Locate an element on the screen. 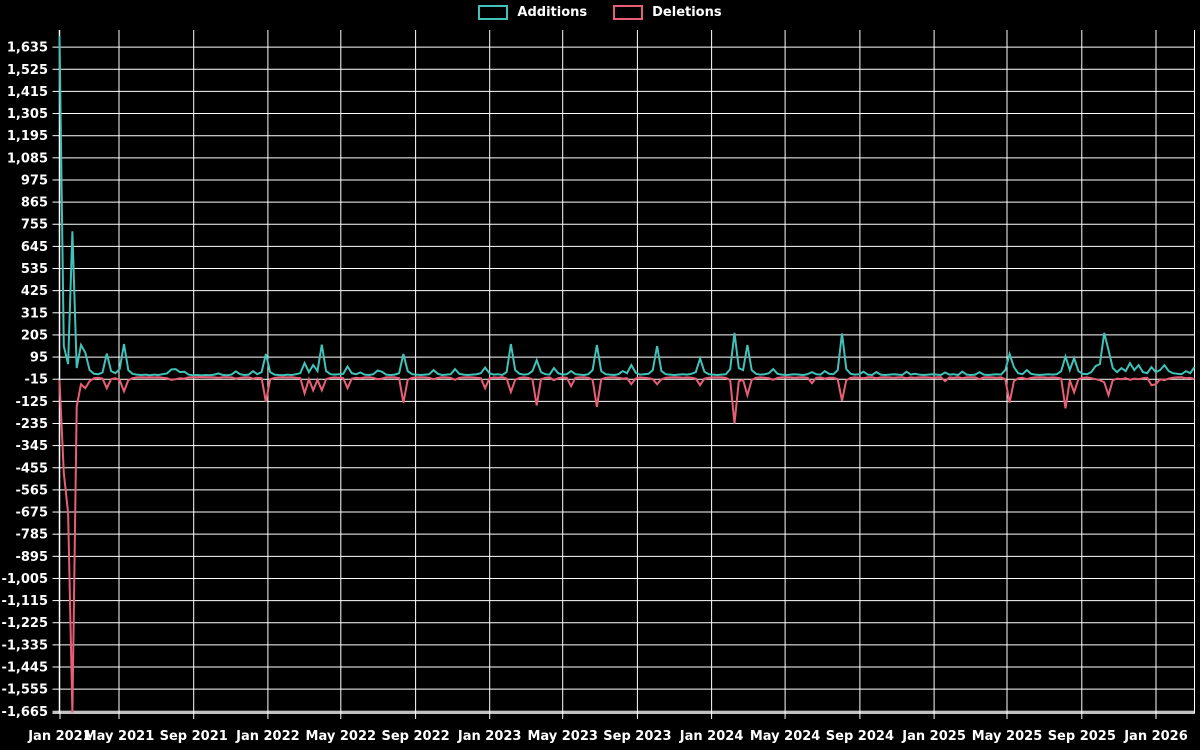 The width and height of the screenshot is (1200, 750). y-axis-label: -895 is located at coordinates (31, 557).